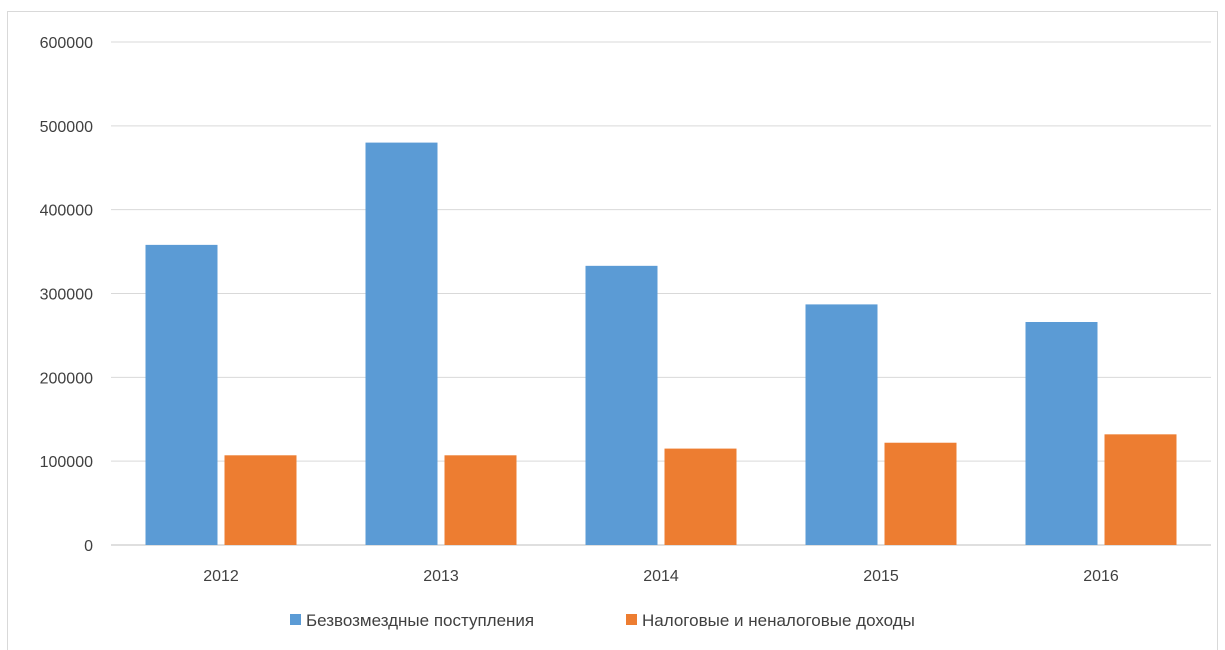  I want to click on x-tick-label: 2016, so click(1101, 576).